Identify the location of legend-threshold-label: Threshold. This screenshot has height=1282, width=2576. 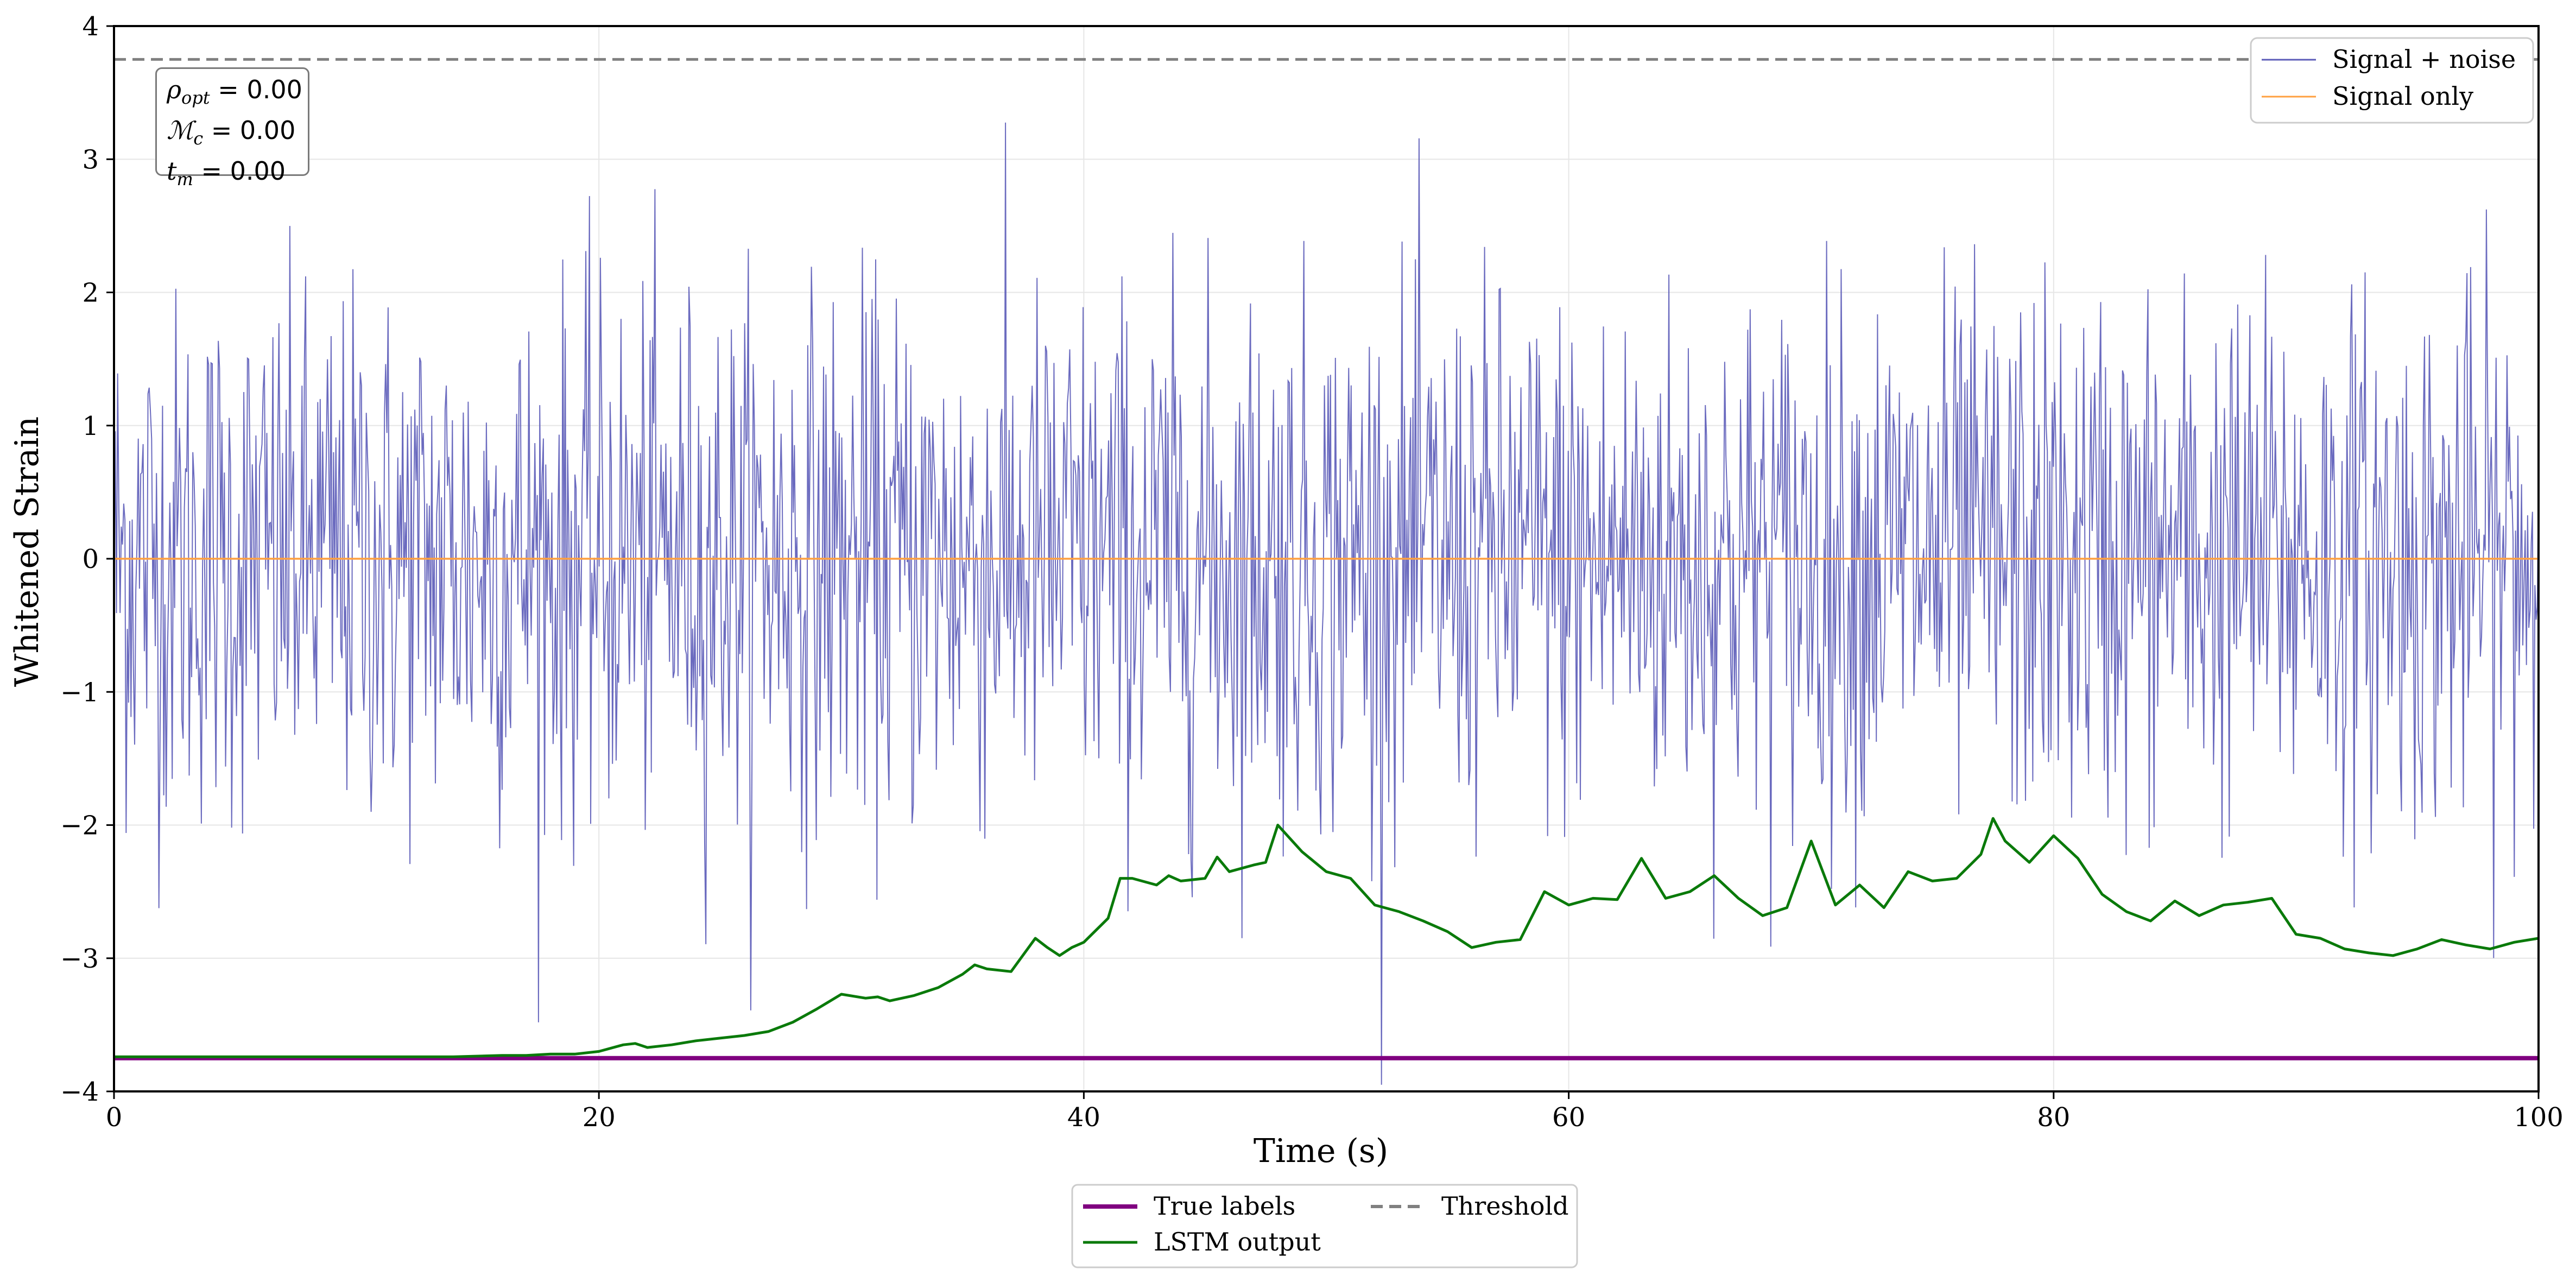
(1505, 1206).